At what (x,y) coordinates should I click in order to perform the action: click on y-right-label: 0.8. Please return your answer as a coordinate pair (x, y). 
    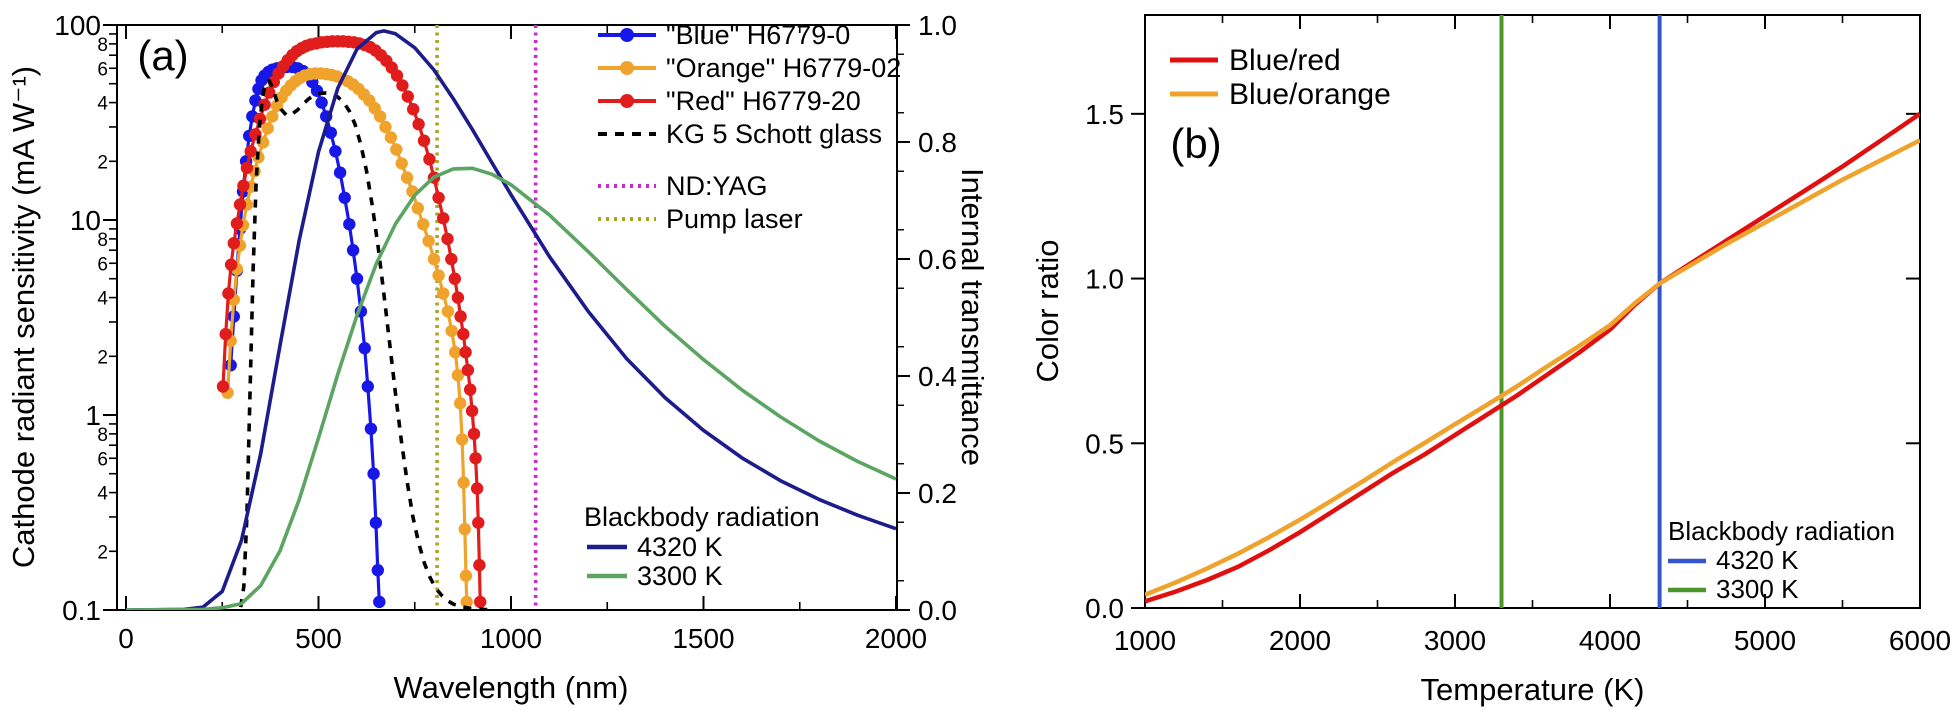
    Looking at the image, I should click on (937, 142).